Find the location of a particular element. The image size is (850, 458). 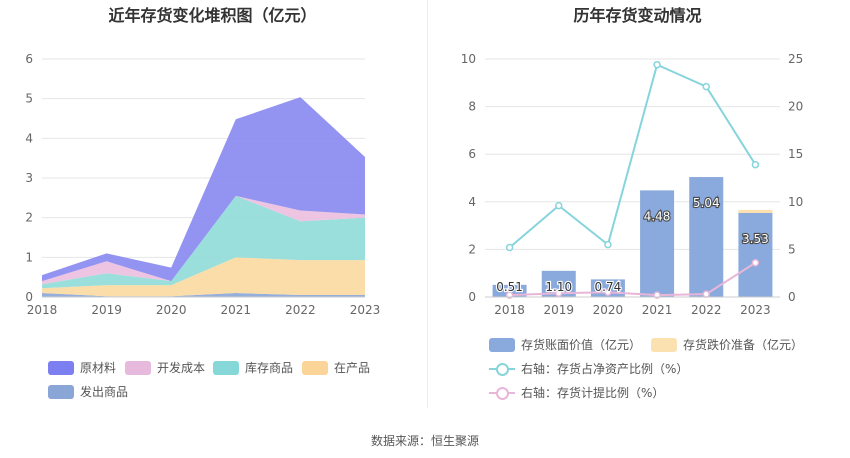

left-y-tick-label: 0 is located at coordinates (472, 297).